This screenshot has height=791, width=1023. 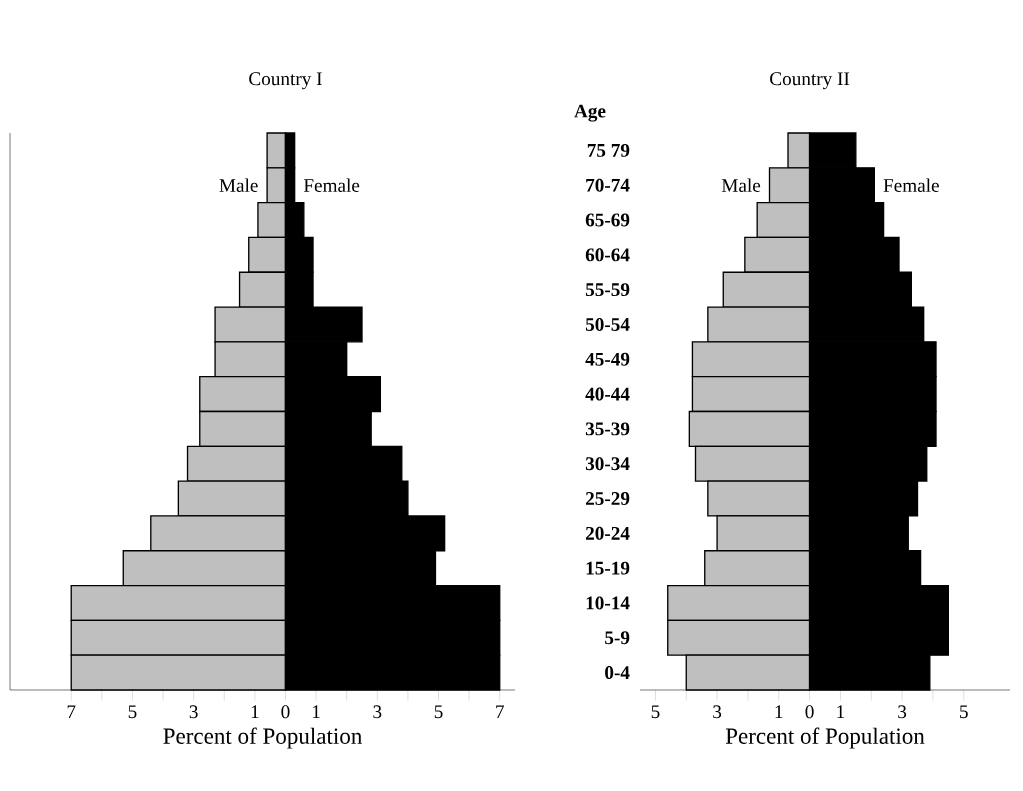 What do you see at coordinates (608, 568) in the screenshot?
I see `y-tick-label: 15-19` at bounding box center [608, 568].